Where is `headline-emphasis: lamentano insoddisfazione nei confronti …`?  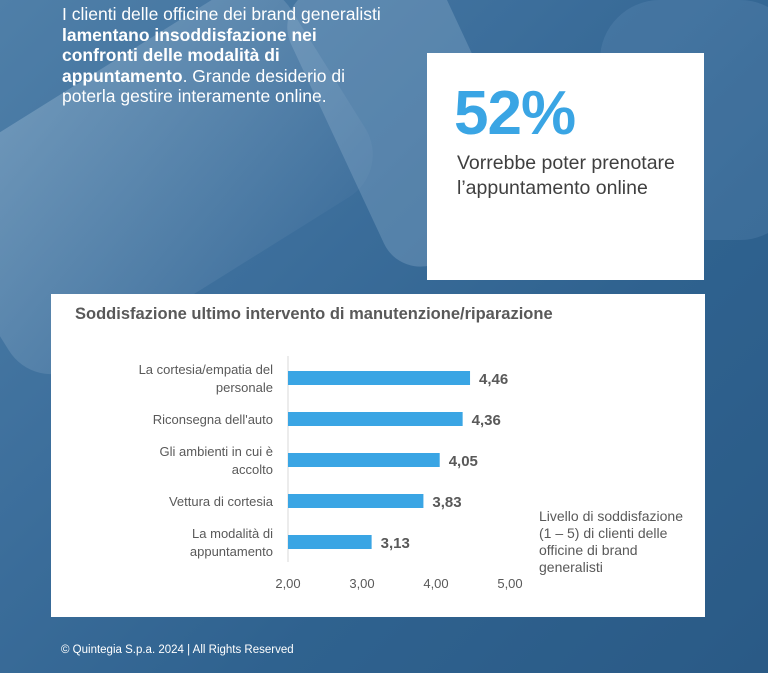 headline-emphasis: lamentano insoddisfazione nei confronti … is located at coordinates (189, 55).